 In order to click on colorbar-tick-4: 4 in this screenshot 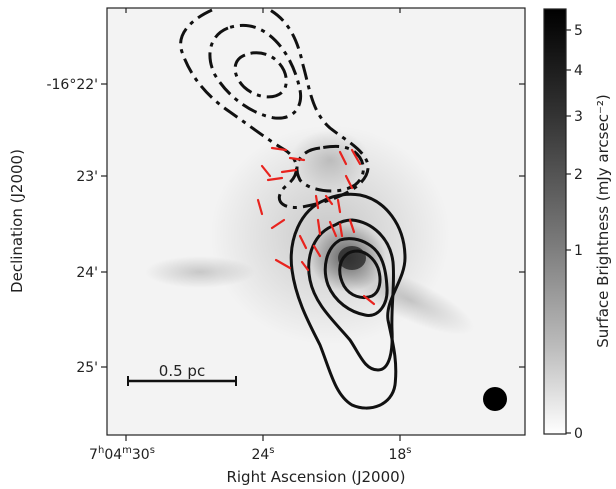, I will do `click(578, 71)`.